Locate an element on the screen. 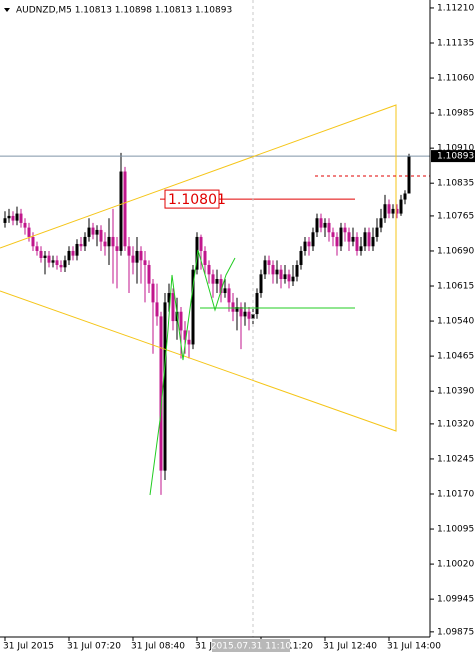 This screenshot has height=653, width=475. y-tick-label: 1.11210 is located at coordinates (455, 8).